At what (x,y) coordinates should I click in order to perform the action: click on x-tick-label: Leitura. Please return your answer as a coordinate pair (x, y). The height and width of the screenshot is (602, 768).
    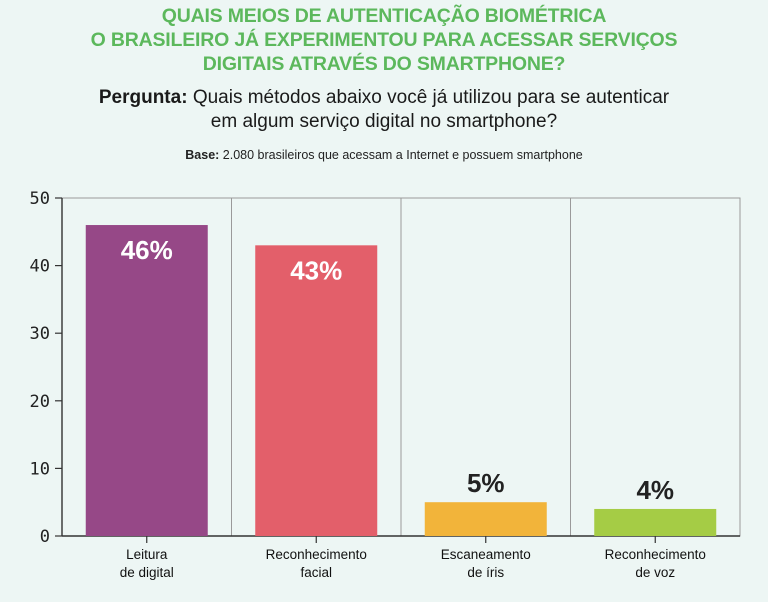
    Looking at the image, I should click on (147, 554).